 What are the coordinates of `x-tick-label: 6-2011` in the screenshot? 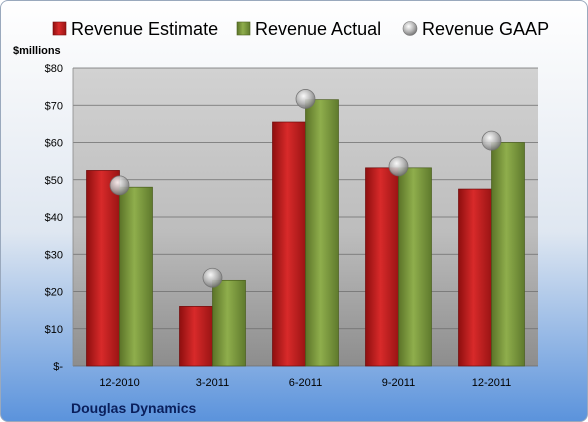 It's located at (305, 383).